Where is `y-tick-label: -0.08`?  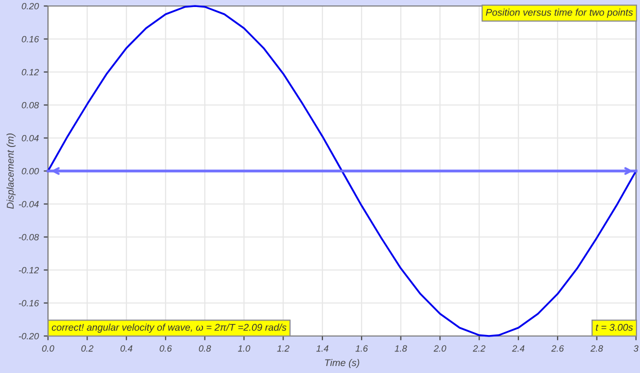
y-tick-label: -0.08 is located at coordinates (28, 237).